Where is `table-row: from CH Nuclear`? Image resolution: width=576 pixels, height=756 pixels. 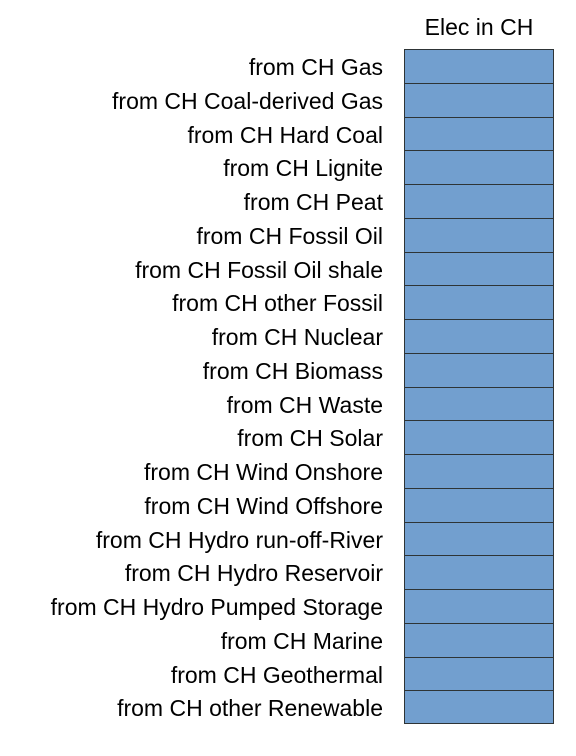 table-row: from CH Nuclear is located at coordinates (288, 336).